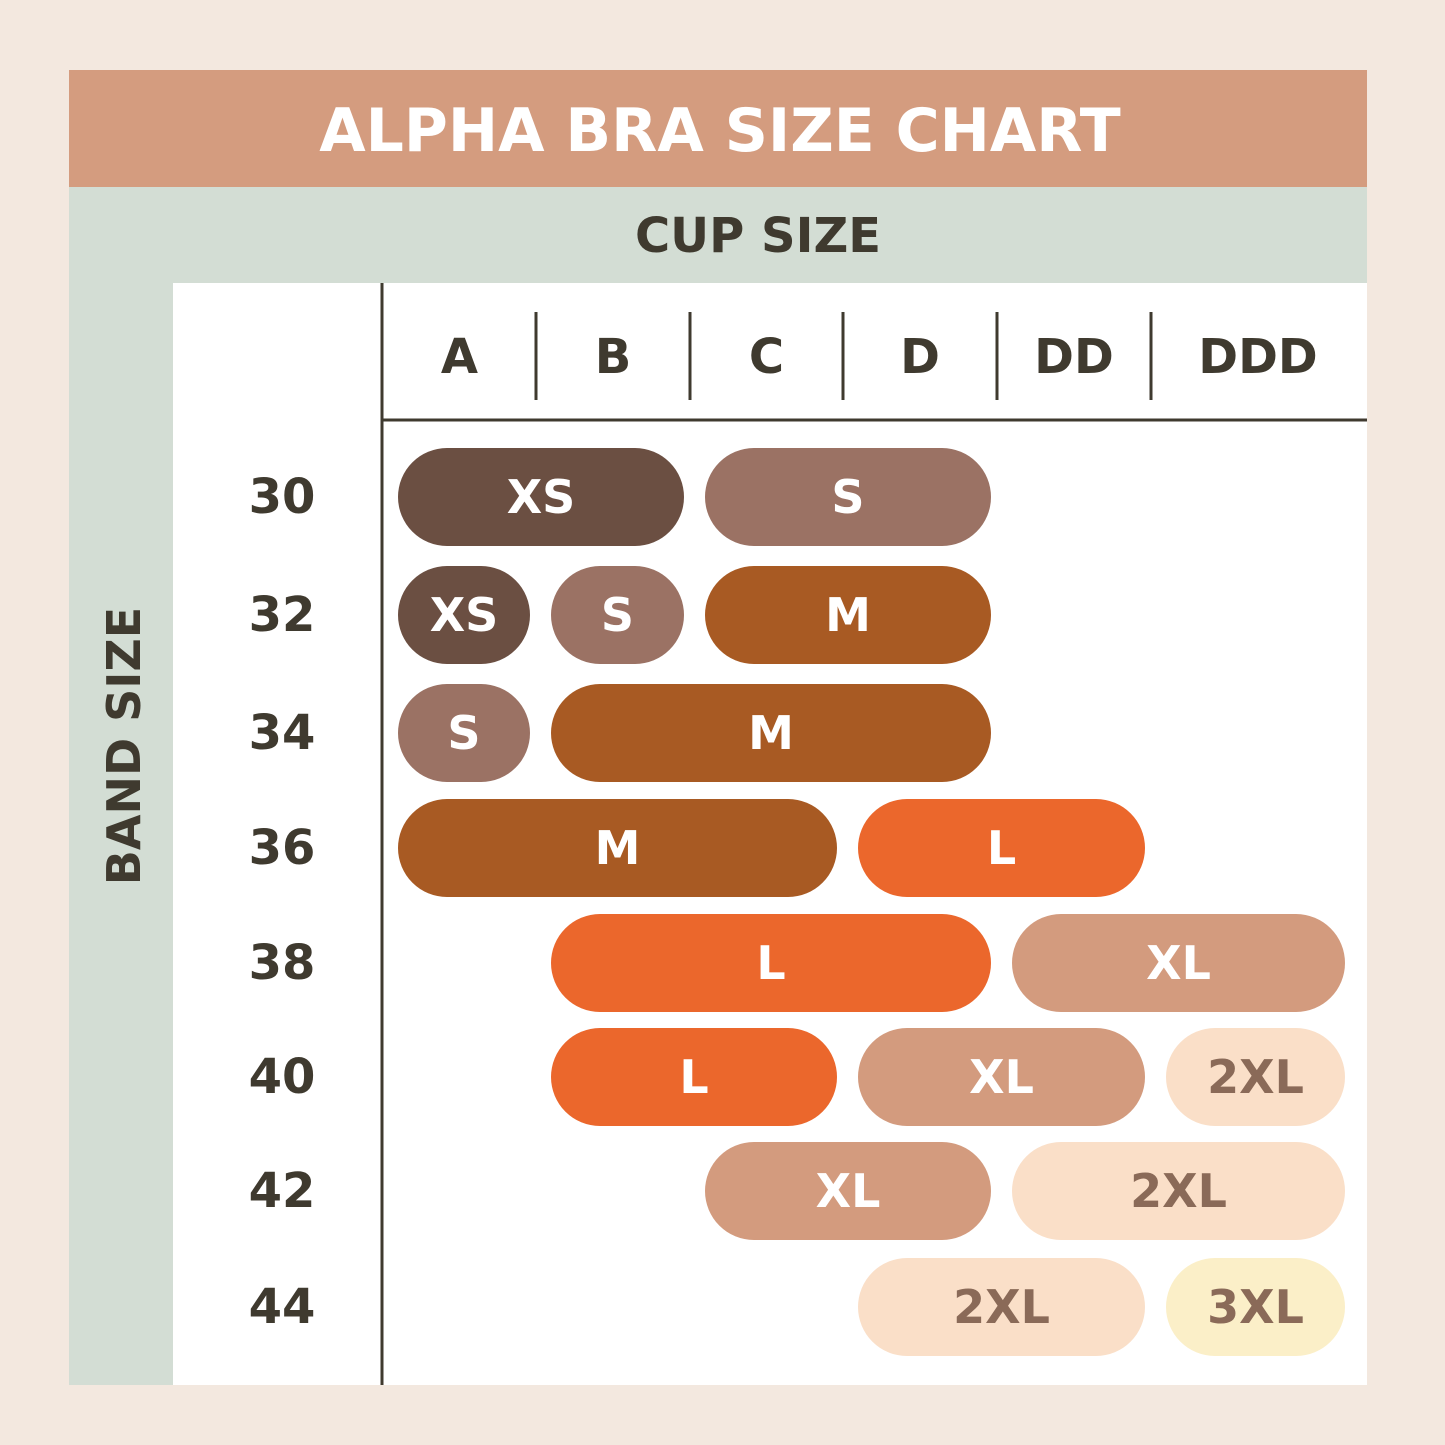 This screenshot has height=1445, width=1445. I want to click on band-label: 36, so click(282, 848).